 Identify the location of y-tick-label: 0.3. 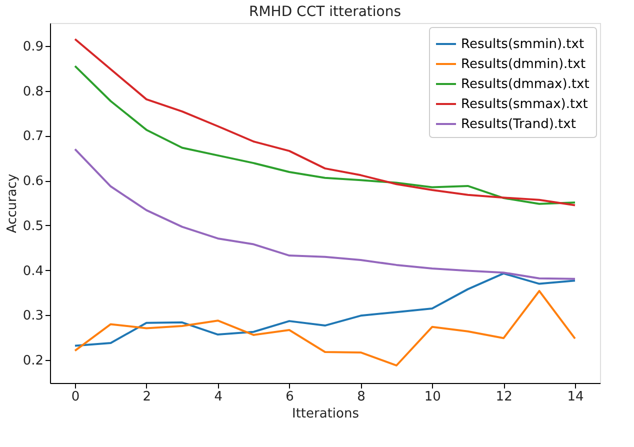
(33, 316).